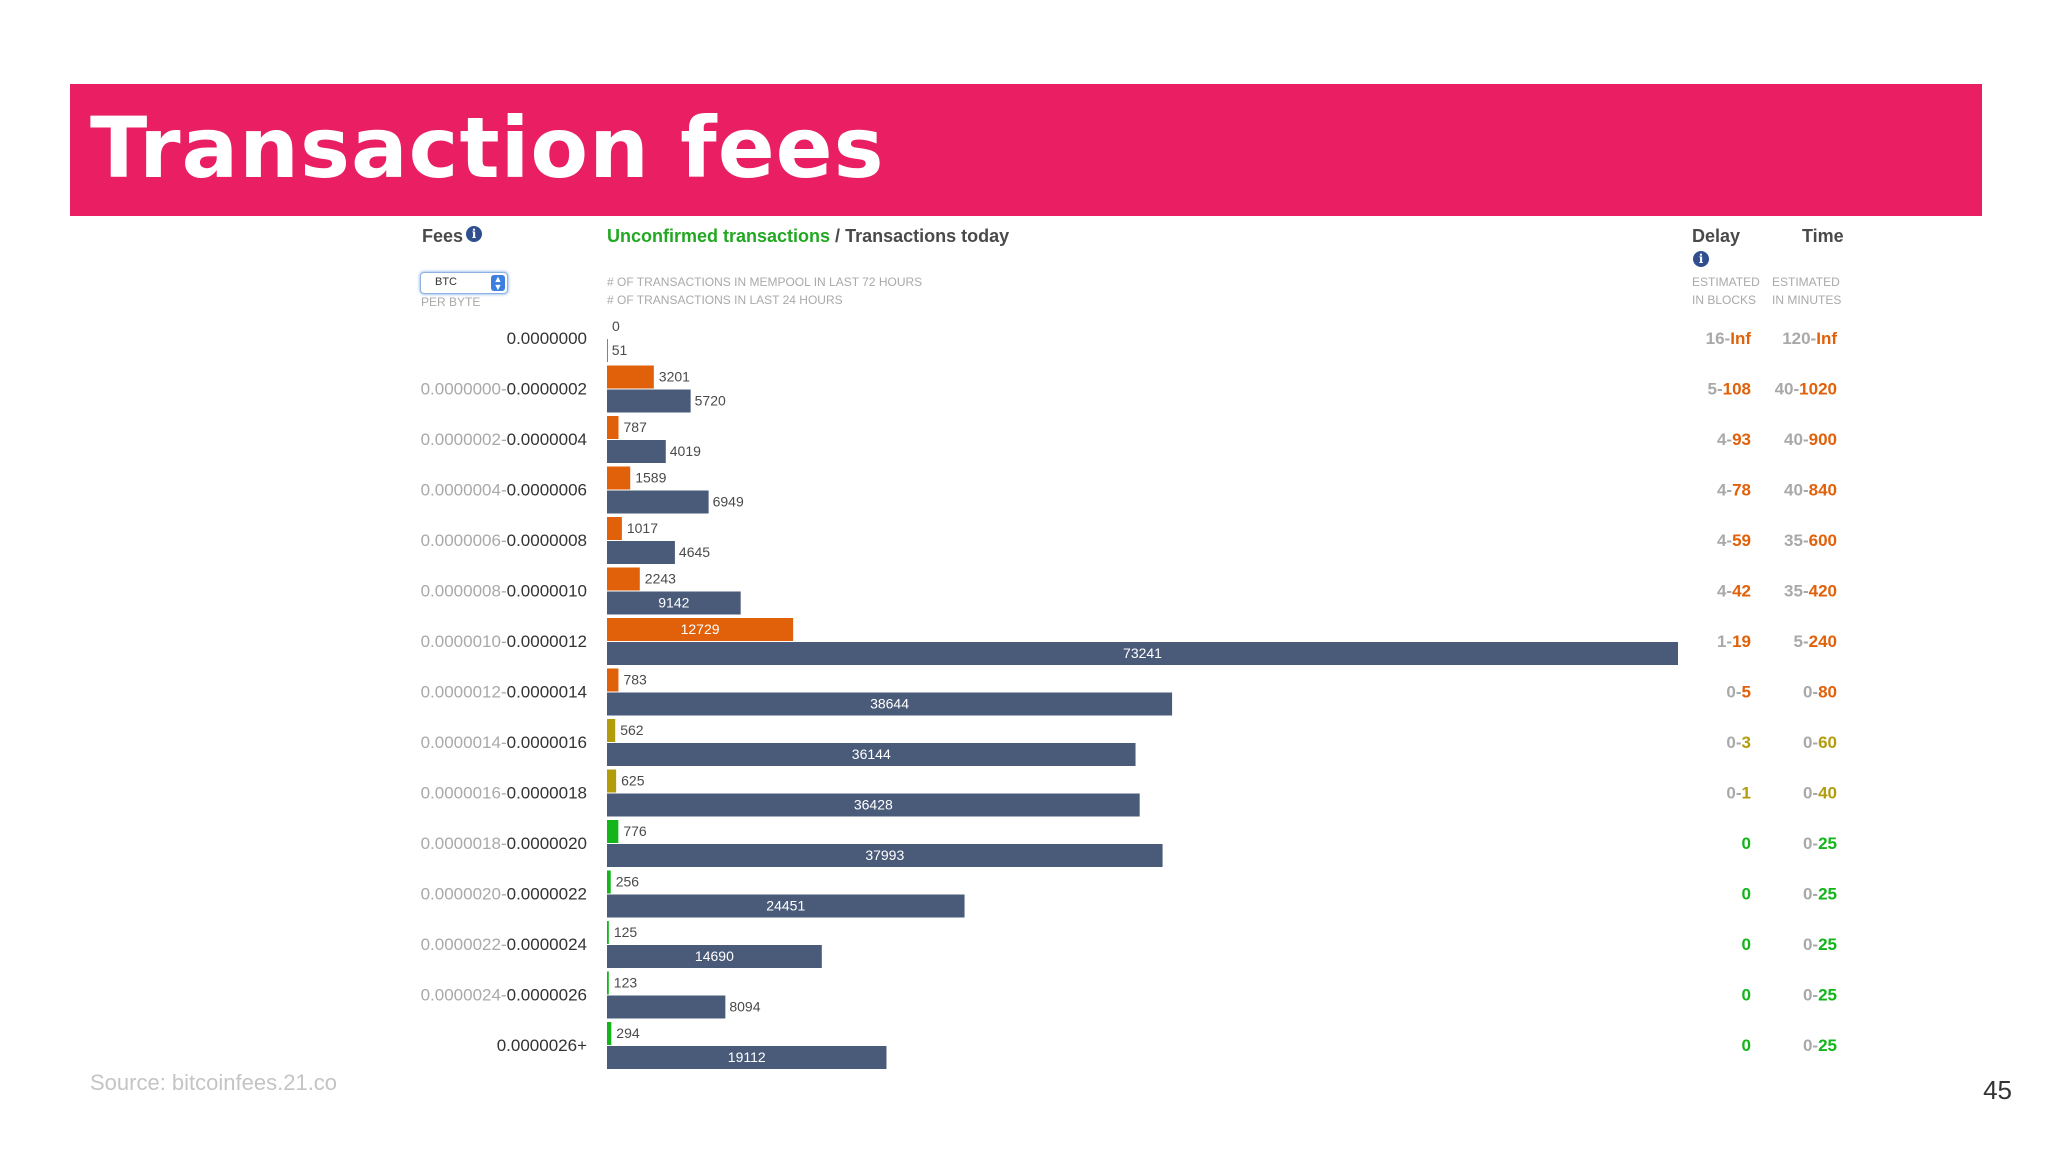 Image resolution: width=2048 pixels, height=1152 pixels. I want to click on per-byte-label: PER BYTE, so click(451, 302).